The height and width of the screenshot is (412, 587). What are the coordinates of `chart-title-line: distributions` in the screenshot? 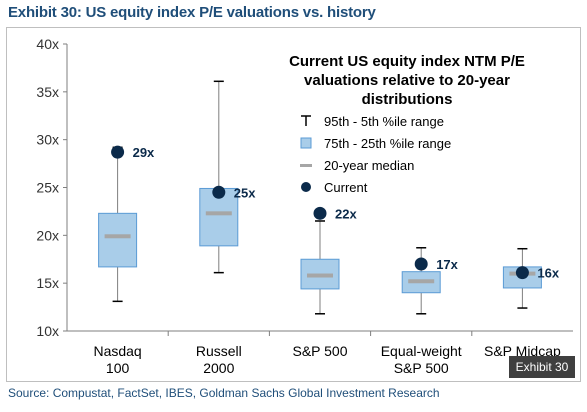 It's located at (407, 99).